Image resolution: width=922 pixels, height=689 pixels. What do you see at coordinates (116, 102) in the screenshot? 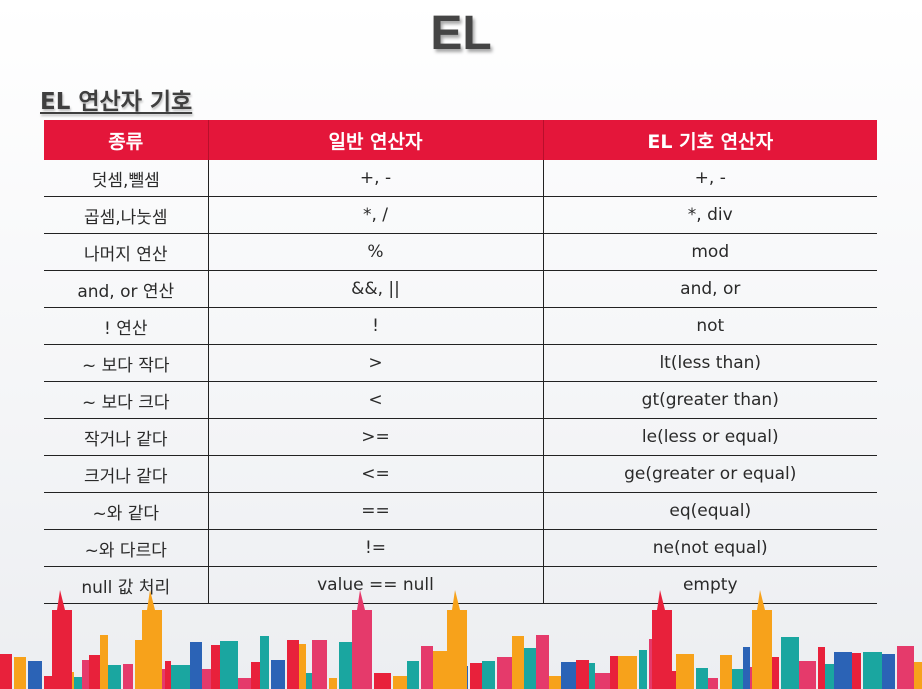
I see `section-heading: EL 연산자 기호` at bounding box center [116, 102].